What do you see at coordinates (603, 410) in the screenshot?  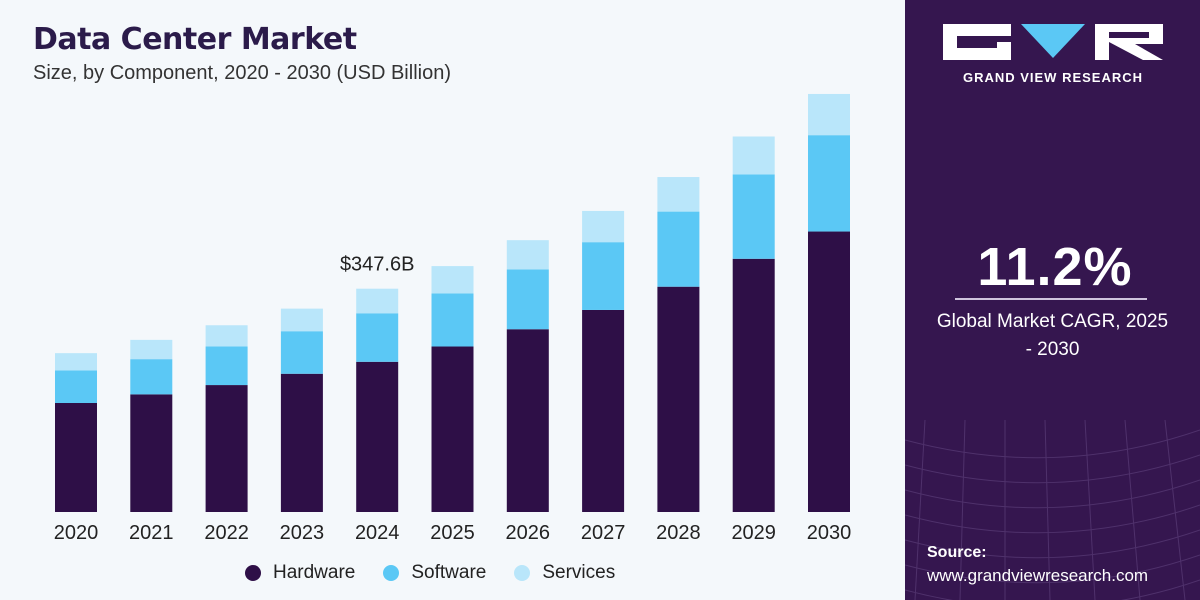 I see `bar-hardware-2027` at bounding box center [603, 410].